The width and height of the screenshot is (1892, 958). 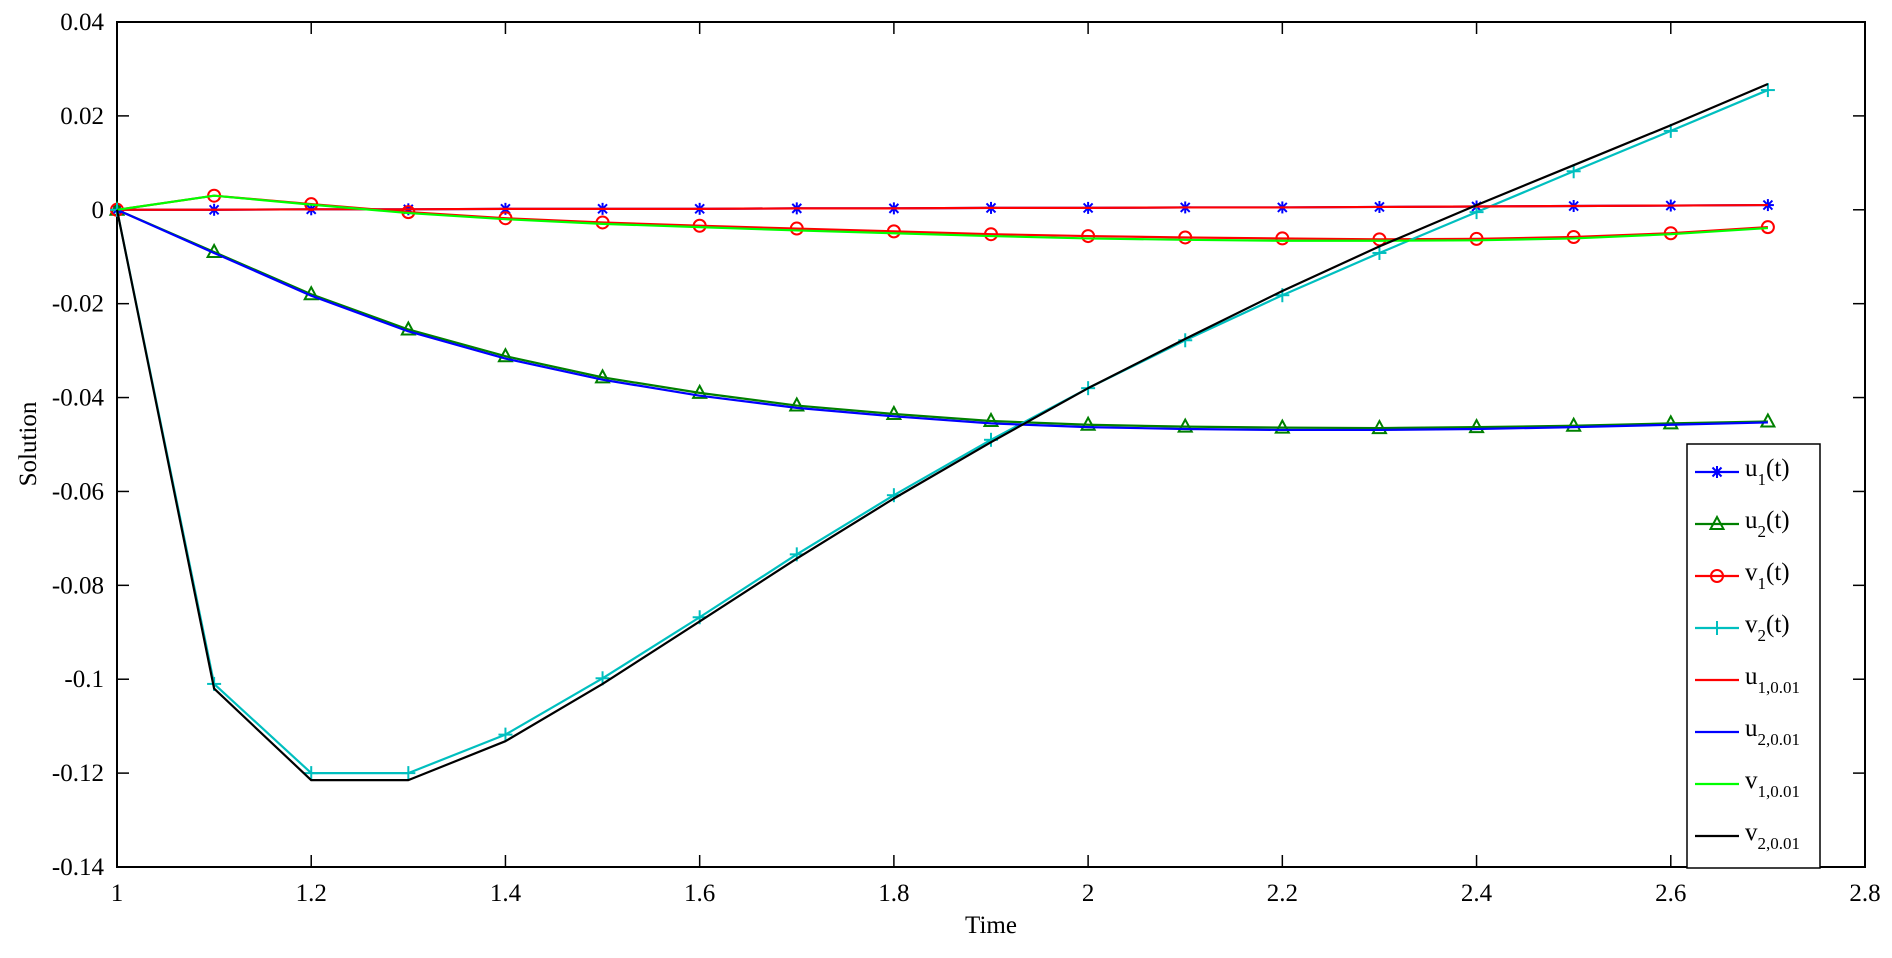 I want to click on legend-entry: u1,0.01, so click(x=1747, y=680).